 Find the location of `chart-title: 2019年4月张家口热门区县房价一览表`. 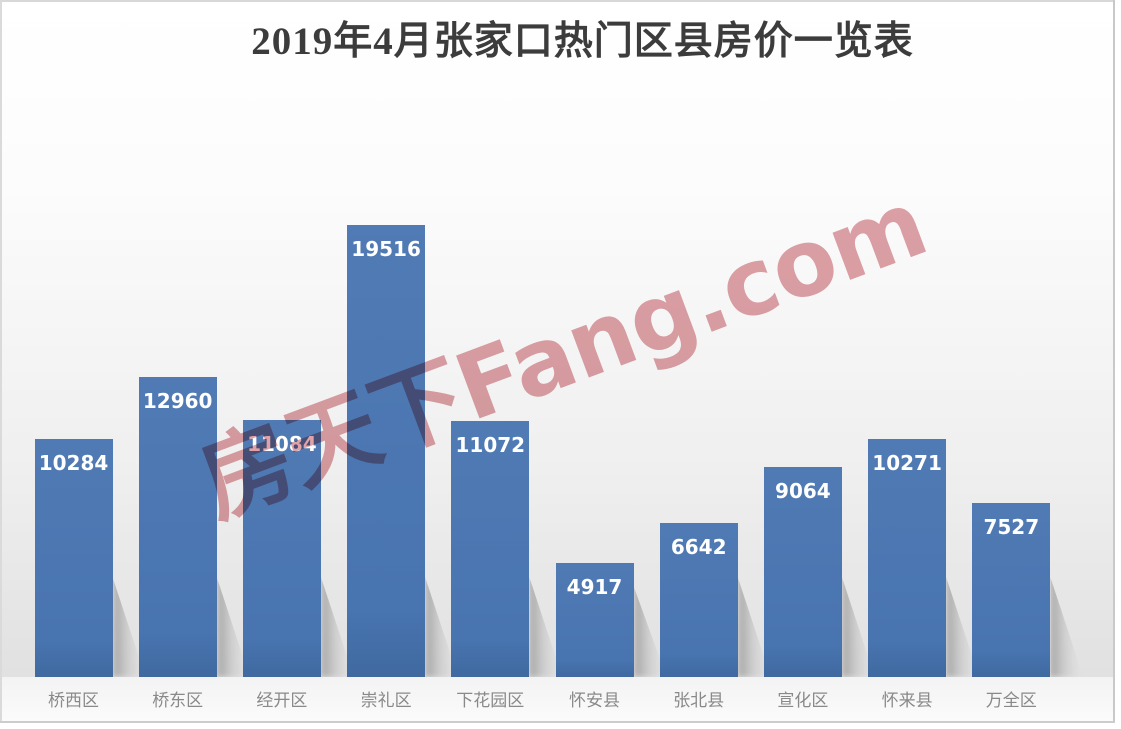

chart-title: 2019年4月张家口热门区县房价一览表 is located at coordinates (582, 41).